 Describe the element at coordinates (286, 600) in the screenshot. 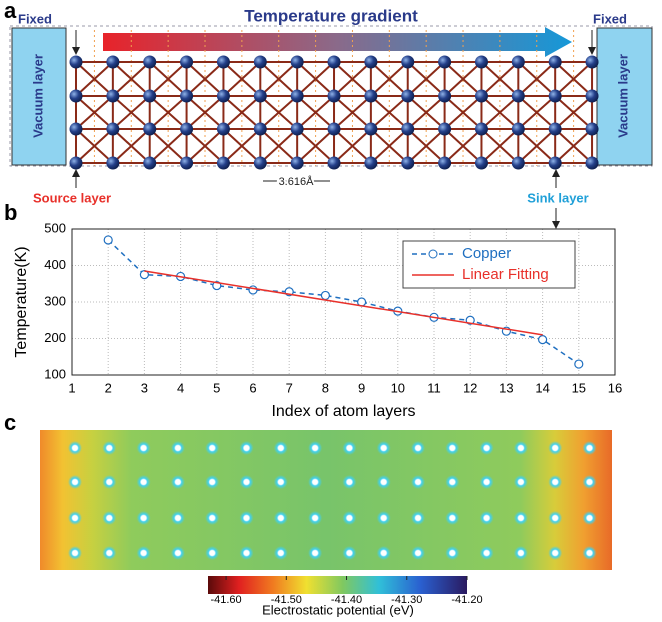

I see `colorbar-tick-label: -41.50` at that location.